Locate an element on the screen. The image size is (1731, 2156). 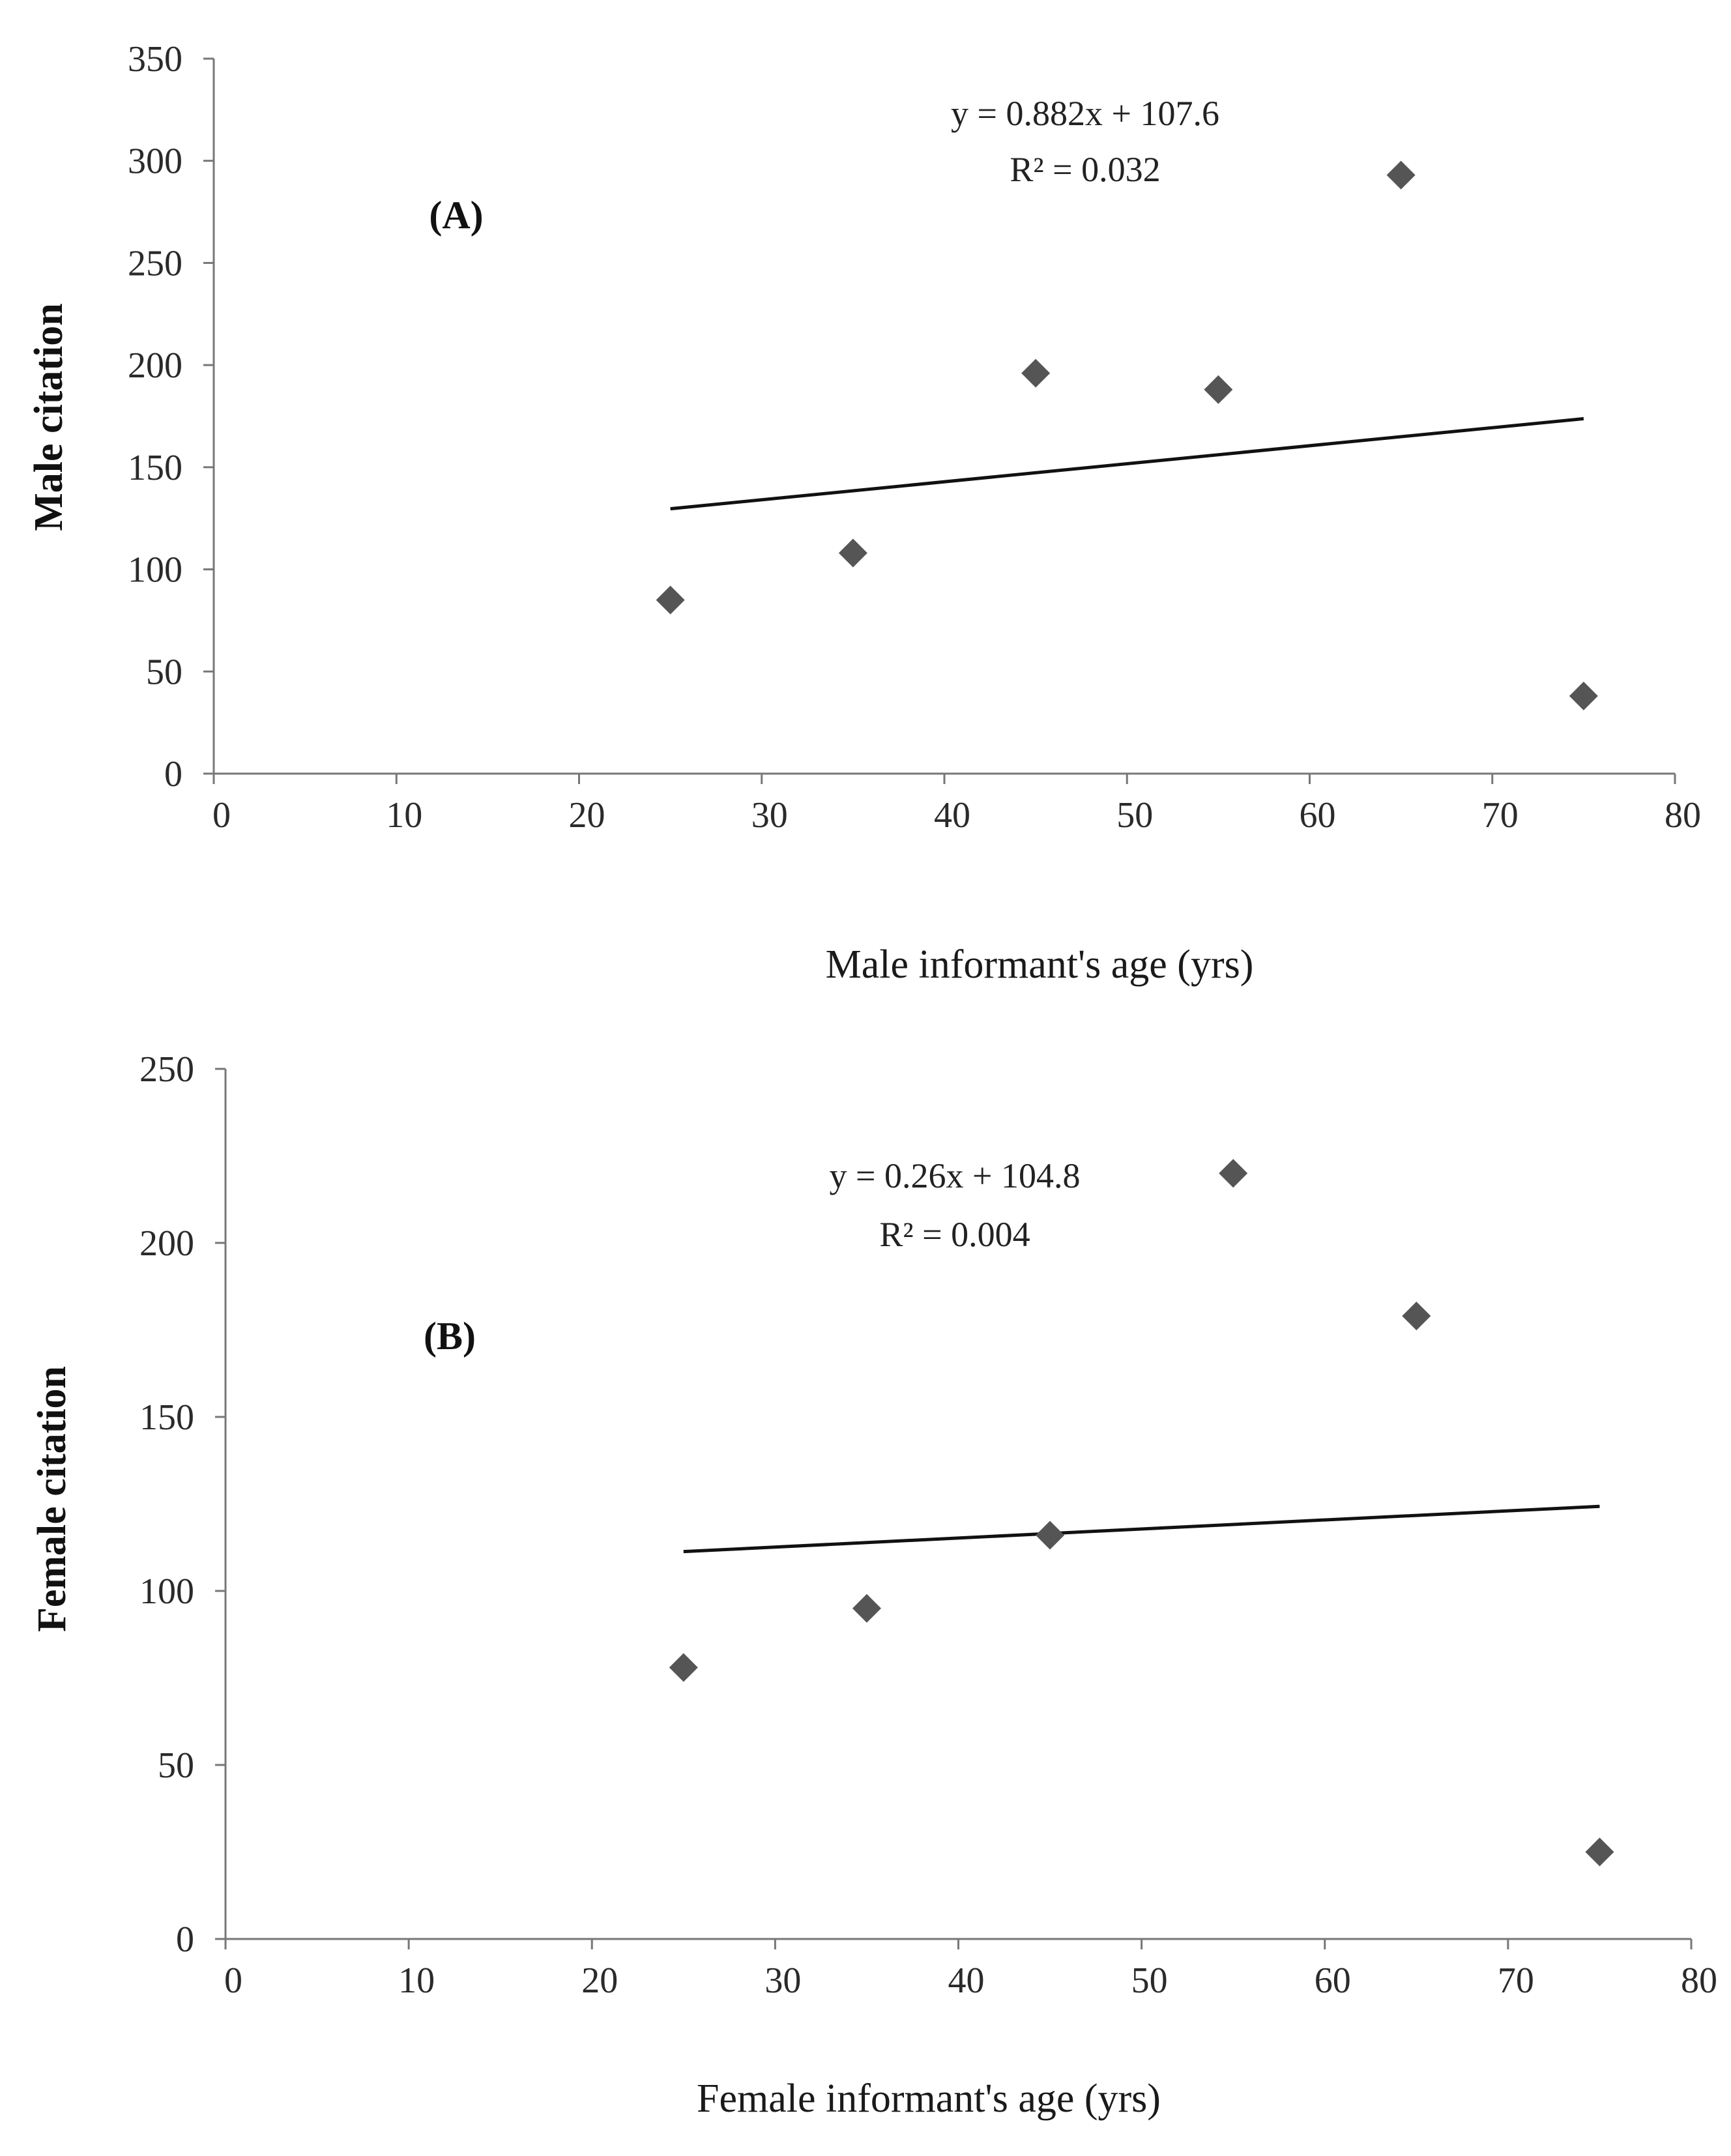
chart-a-panel-label: (A) is located at coordinates (456, 215).